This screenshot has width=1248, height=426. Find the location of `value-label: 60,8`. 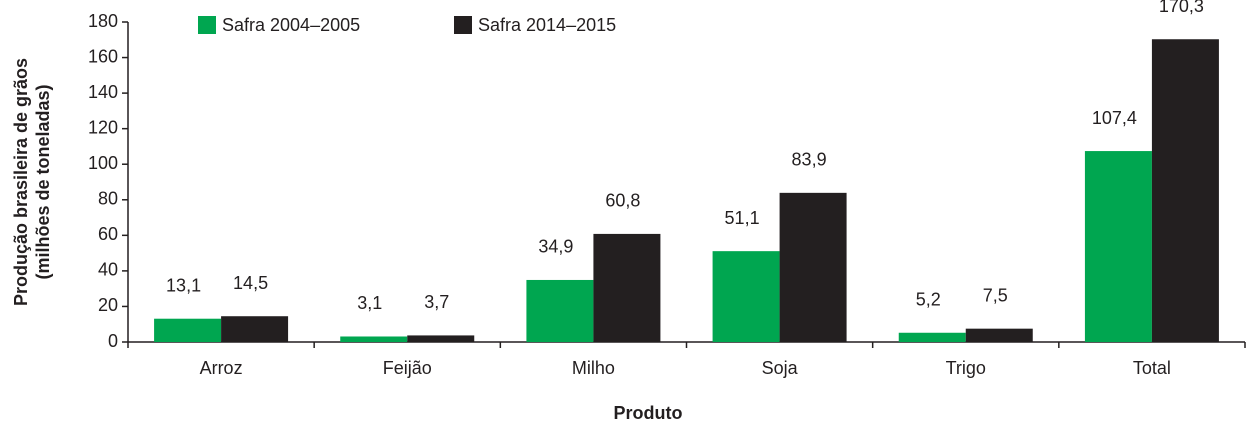

value-label: 60,8 is located at coordinates (622, 201).